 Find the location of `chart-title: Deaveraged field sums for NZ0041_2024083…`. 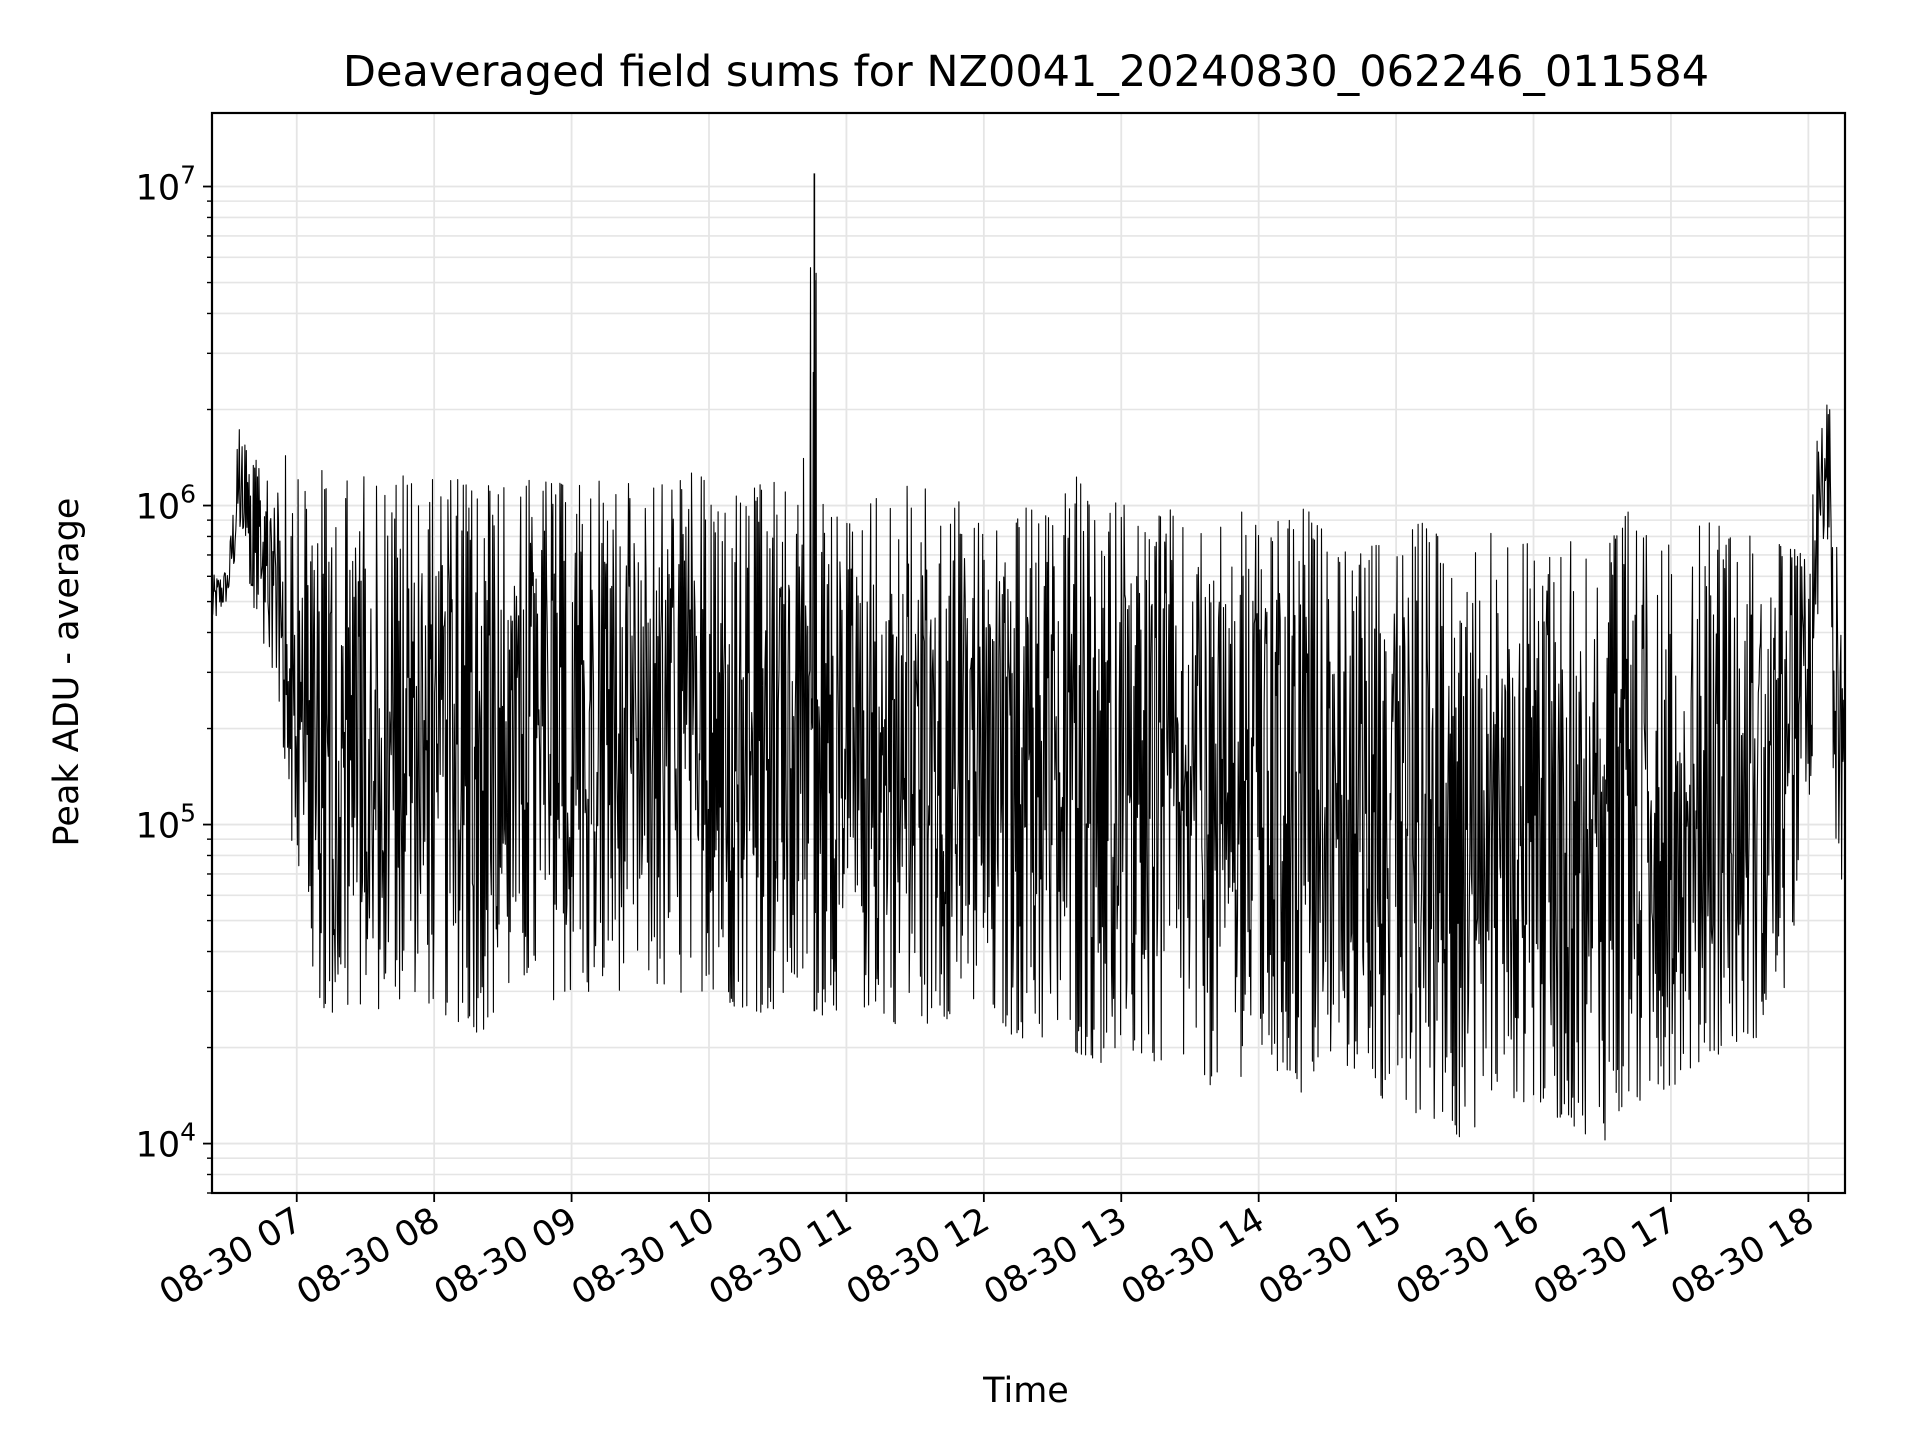

chart-title: Deaveraged field sums for NZ0041_2024083… is located at coordinates (1026, 72).